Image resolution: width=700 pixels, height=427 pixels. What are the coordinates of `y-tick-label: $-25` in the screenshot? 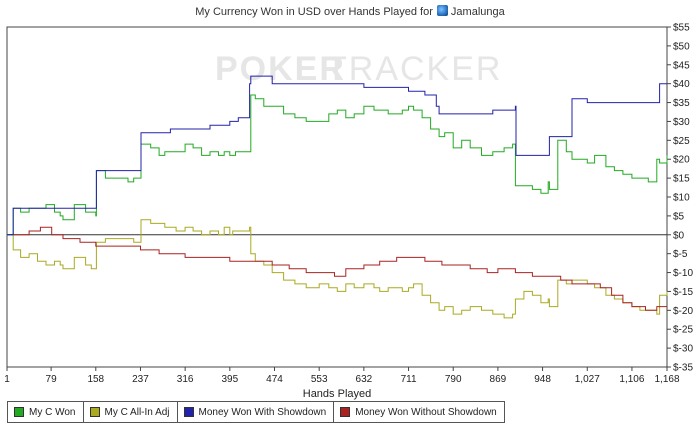 It's located at (683, 330).